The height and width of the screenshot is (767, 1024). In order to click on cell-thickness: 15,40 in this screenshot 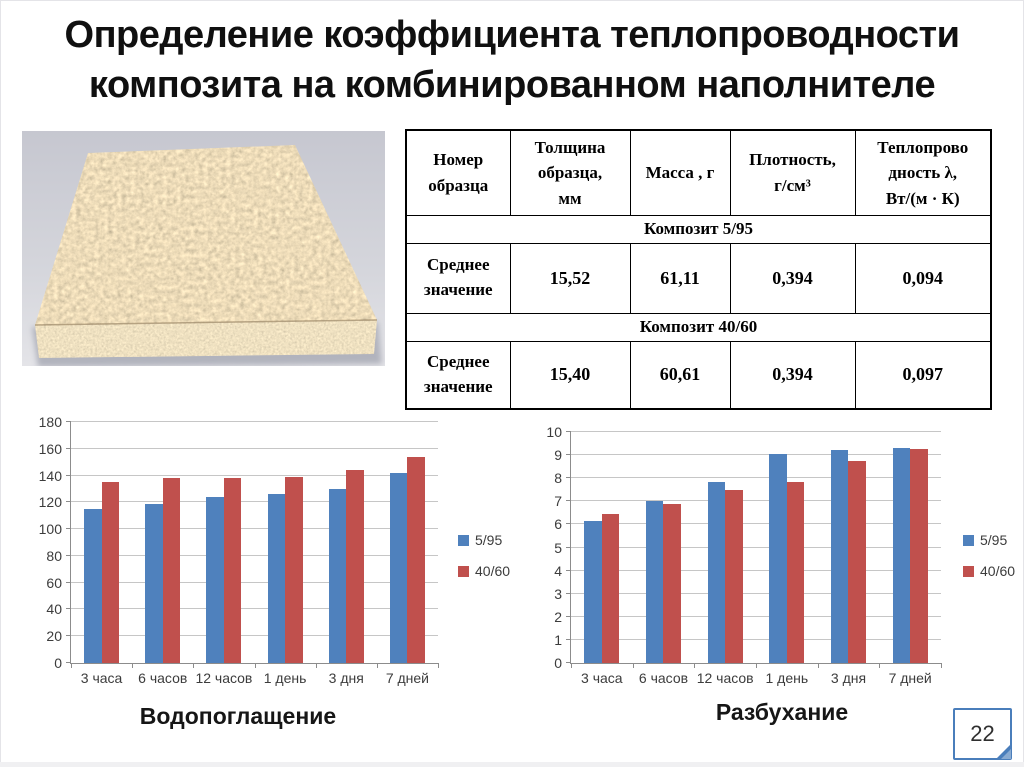, I will do `click(570, 375)`.